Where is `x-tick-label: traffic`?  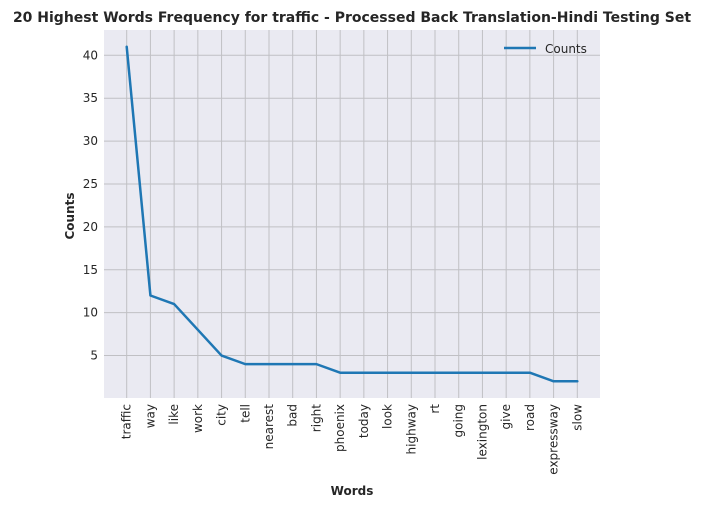
x-tick-label: traffic is located at coordinates (127, 421).